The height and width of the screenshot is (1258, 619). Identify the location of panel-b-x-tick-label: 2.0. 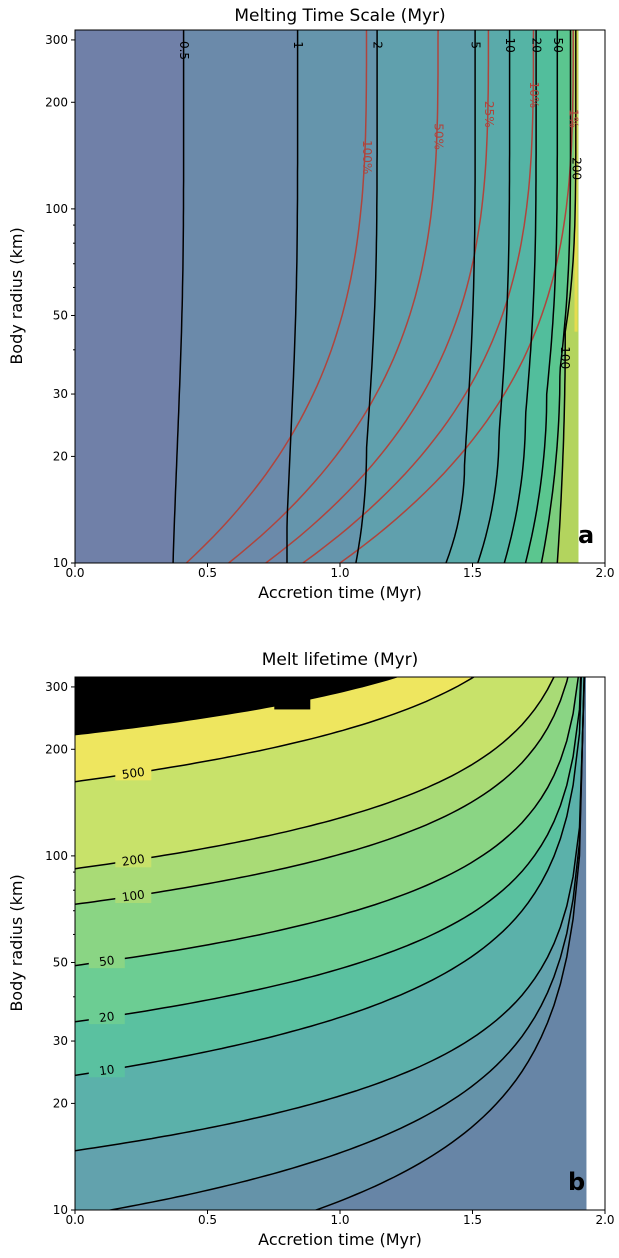
(604, 1220).